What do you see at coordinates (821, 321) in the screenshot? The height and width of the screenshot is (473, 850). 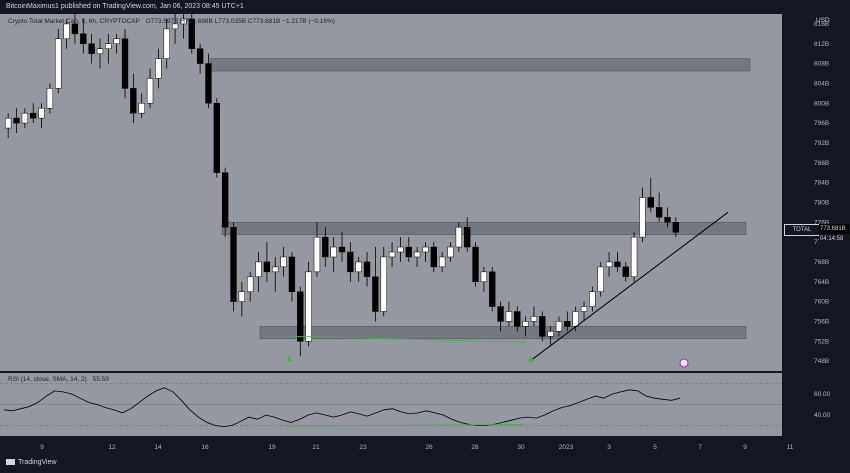 I see `y-tick-label: 756B` at bounding box center [821, 321].